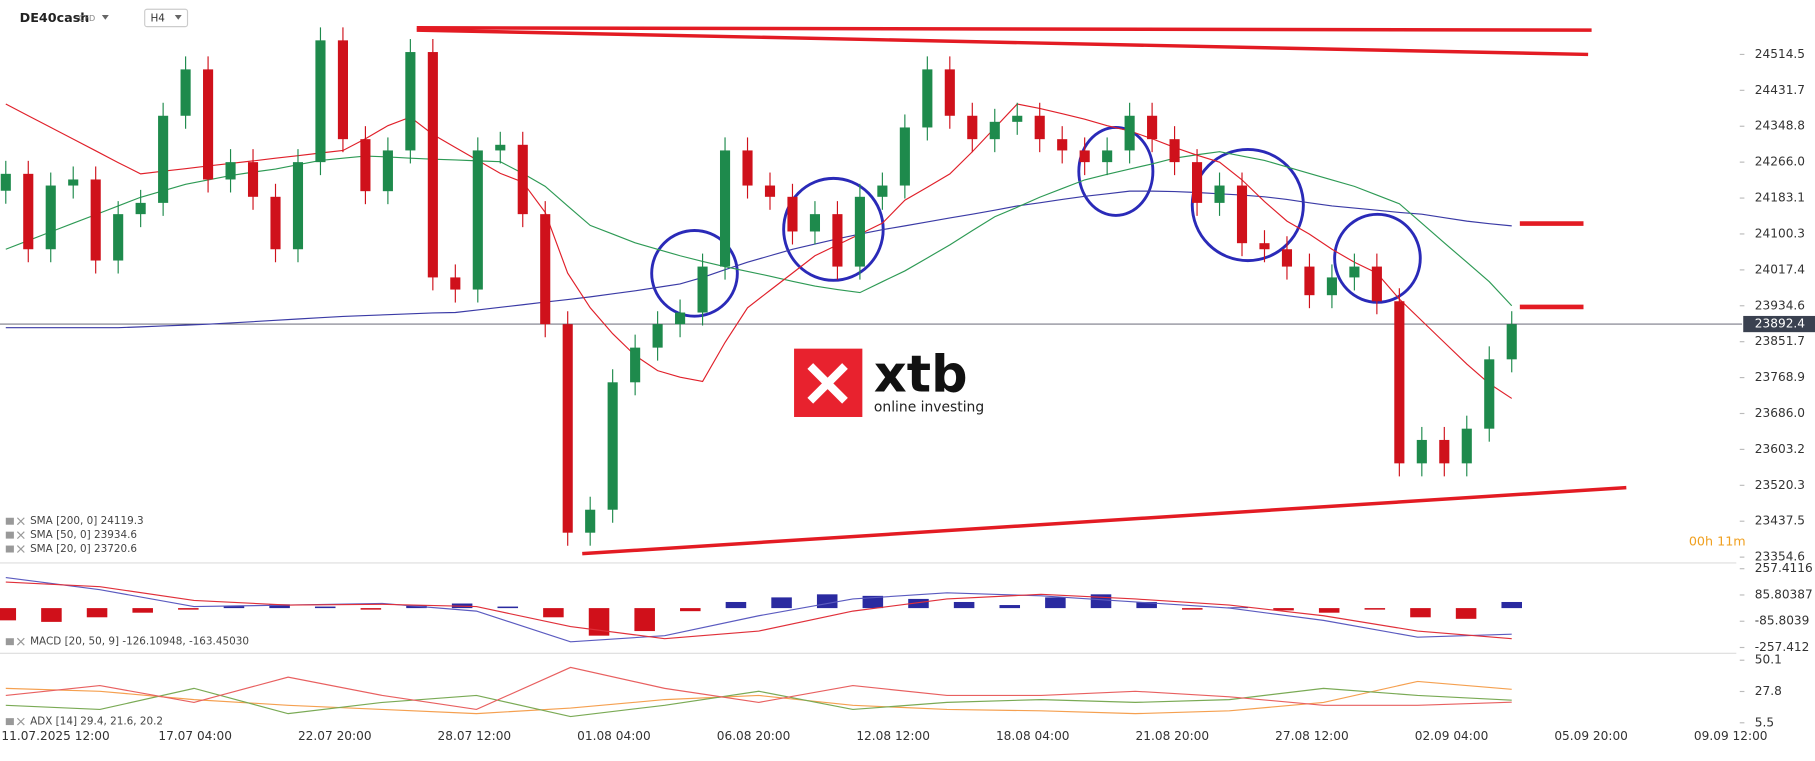 This screenshot has height=761, width=1815. I want to click on timeframe: H4, so click(157, 19).